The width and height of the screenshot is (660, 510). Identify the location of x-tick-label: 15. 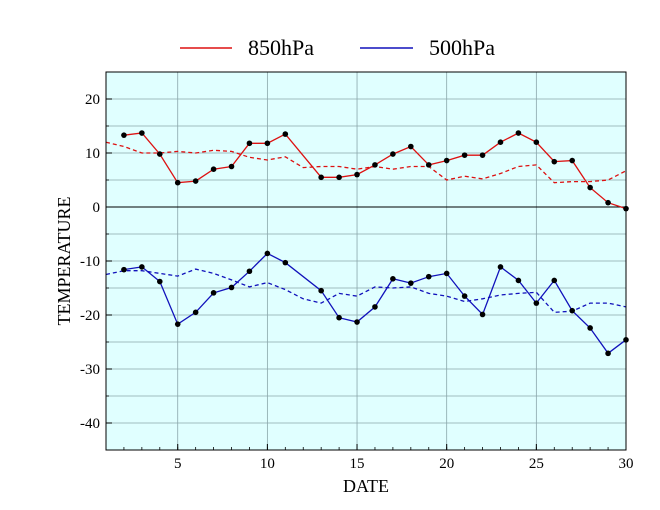
(357, 464).